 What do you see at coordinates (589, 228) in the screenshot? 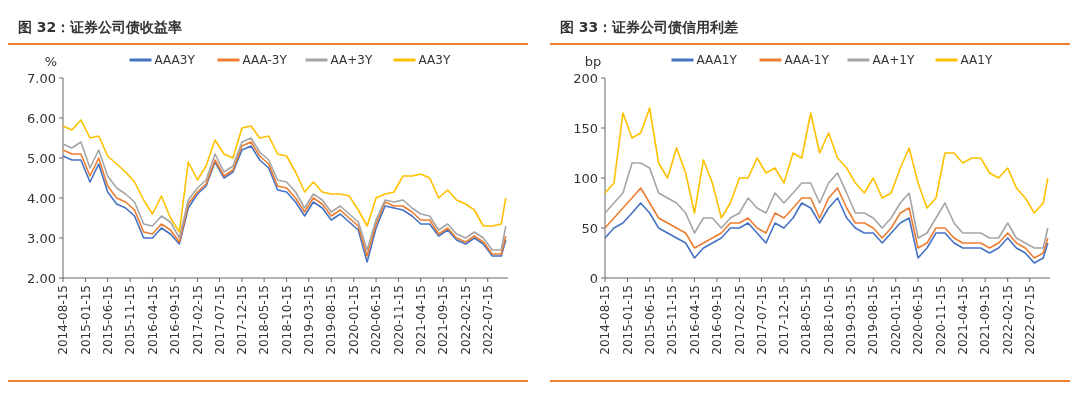
I see `y-tick-label: 50` at bounding box center [589, 228].